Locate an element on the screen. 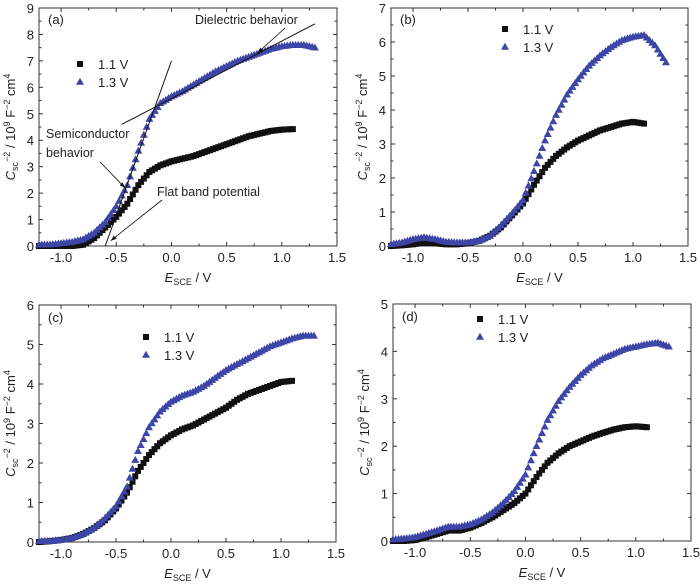 Image resolution: width=700 pixels, height=584 pixels. x-tick-label: -1.0 is located at coordinates (61, 257).